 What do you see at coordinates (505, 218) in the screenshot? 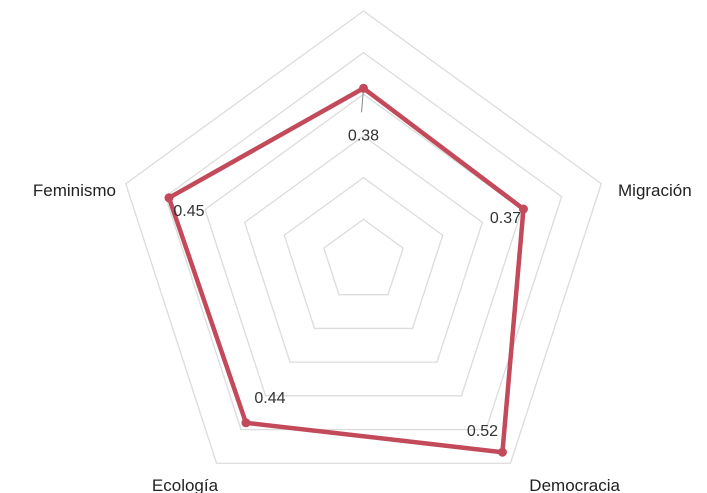
I see `data-label-0: 0.37` at bounding box center [505, 218].